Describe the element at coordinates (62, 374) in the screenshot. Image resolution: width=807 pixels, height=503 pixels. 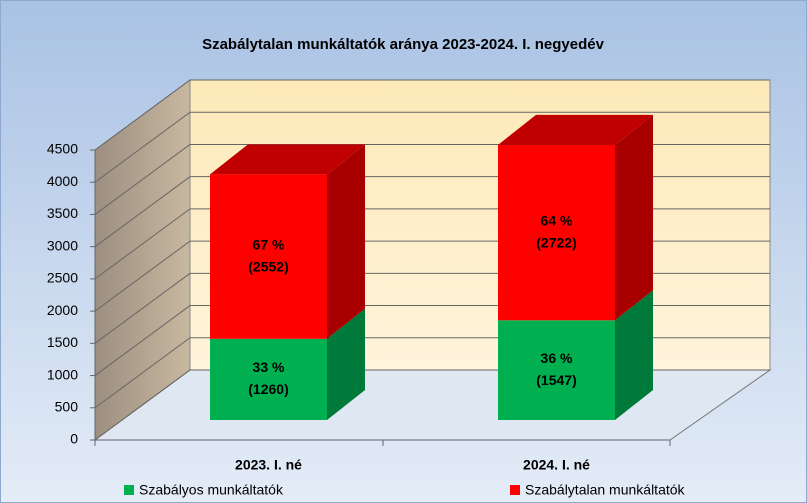
I see `y-tick-label: 1000` at that location.